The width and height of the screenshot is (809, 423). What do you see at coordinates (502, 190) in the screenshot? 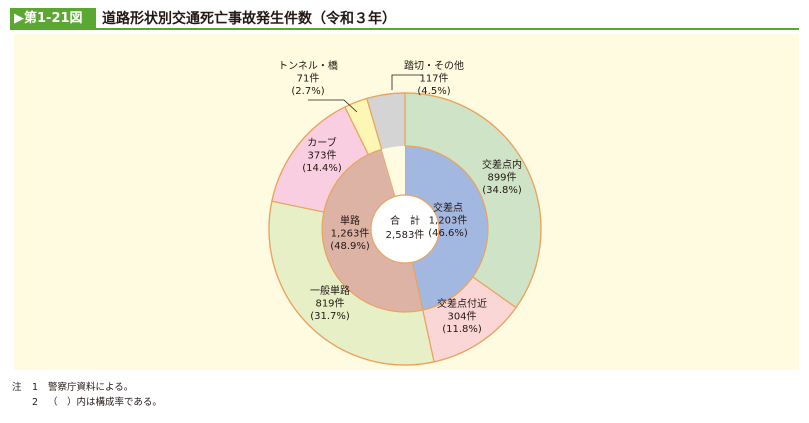
I see `outer-label-0-line-2: (34.8%)` at bounding box center [502, 190].